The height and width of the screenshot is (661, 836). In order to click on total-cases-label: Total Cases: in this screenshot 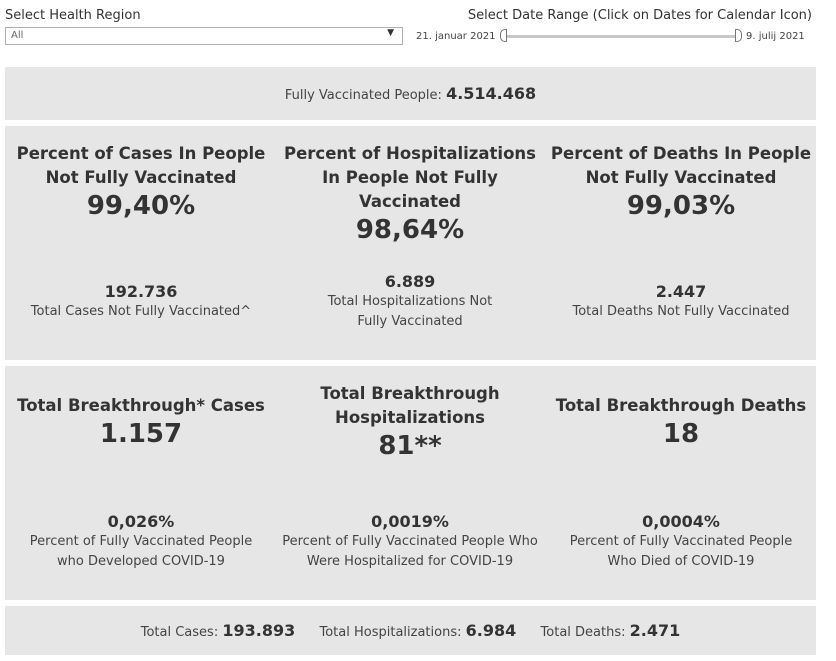, I will do `click(179, 632)`.